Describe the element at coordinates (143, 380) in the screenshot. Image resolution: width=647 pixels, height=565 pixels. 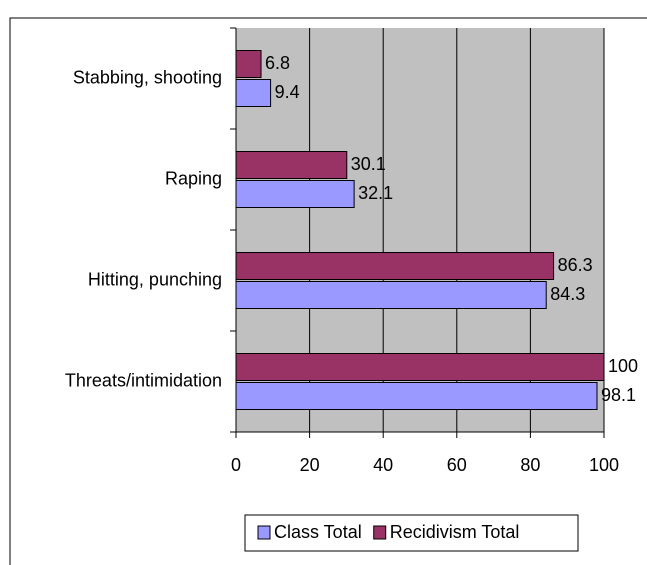
I see `y-tick-label: Threats/intimidation` at that location.